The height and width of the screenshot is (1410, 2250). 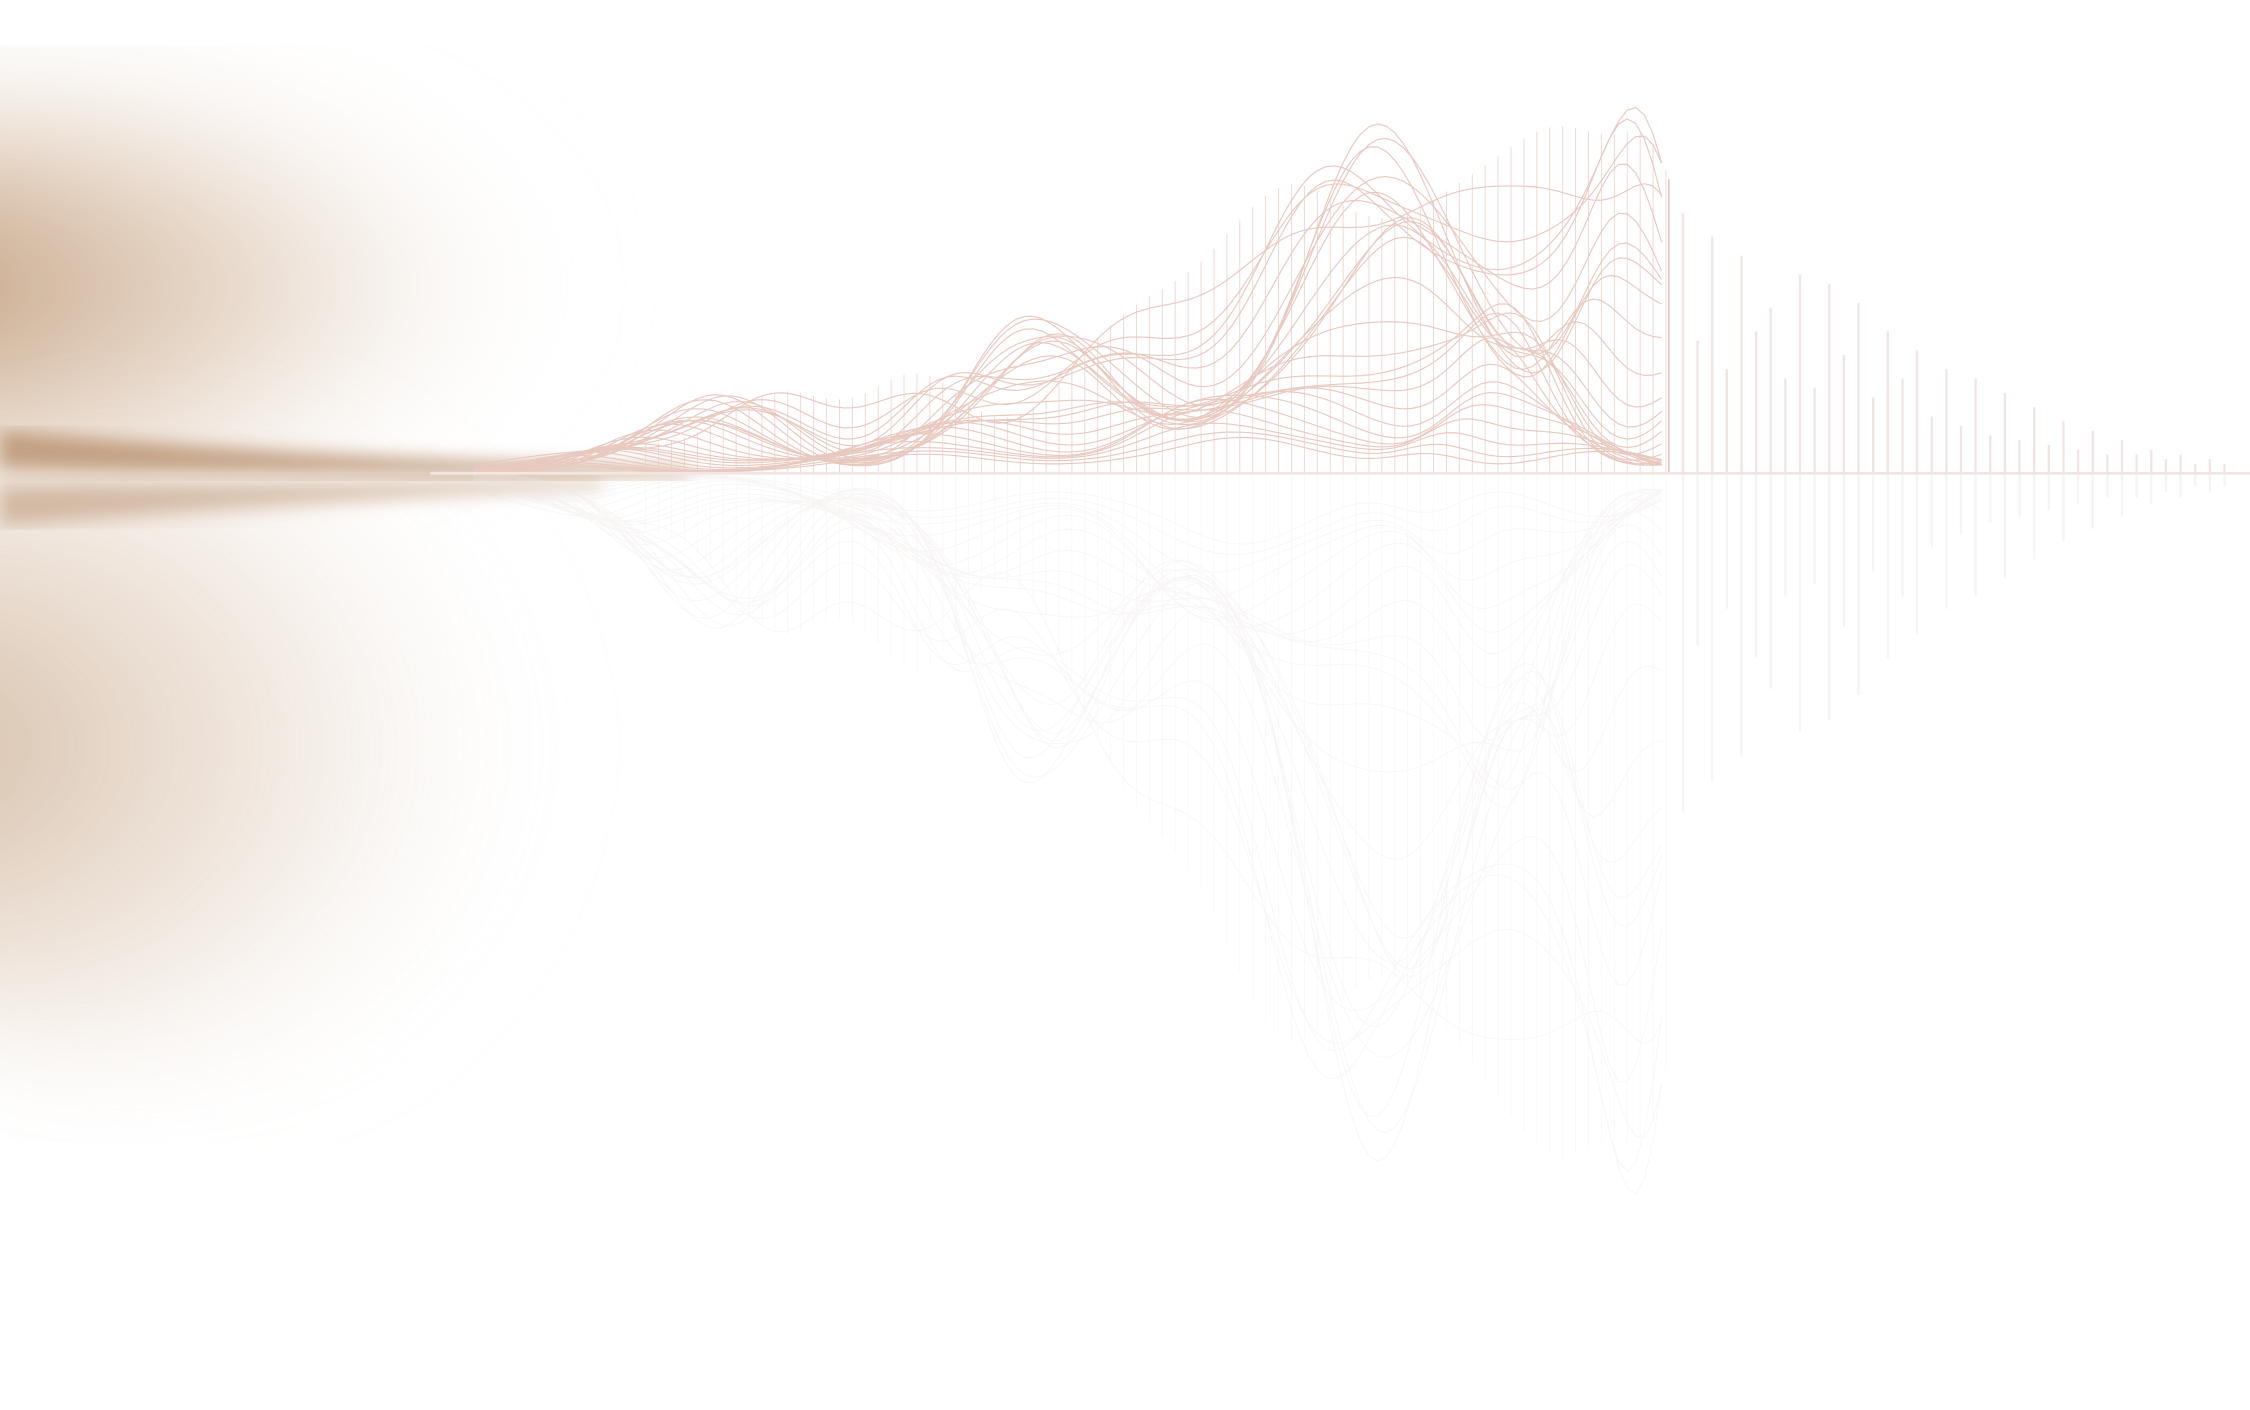 I want to click on wireframe-mountain, so click(x=1071, y=290).